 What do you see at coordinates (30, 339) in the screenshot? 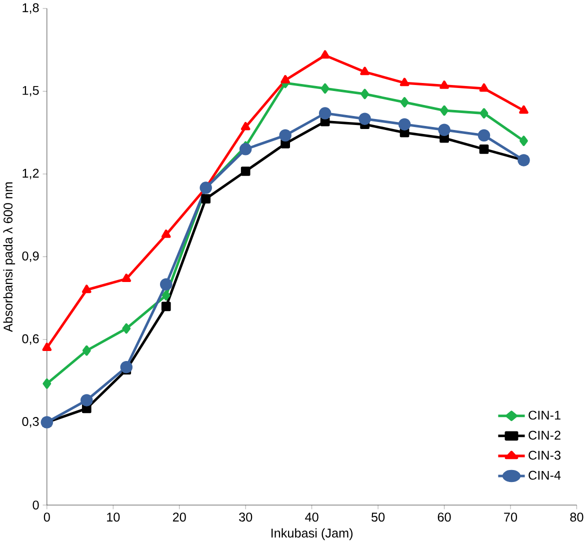
I see `y-tick-label: 0,6` at bounding box center [30, 339].